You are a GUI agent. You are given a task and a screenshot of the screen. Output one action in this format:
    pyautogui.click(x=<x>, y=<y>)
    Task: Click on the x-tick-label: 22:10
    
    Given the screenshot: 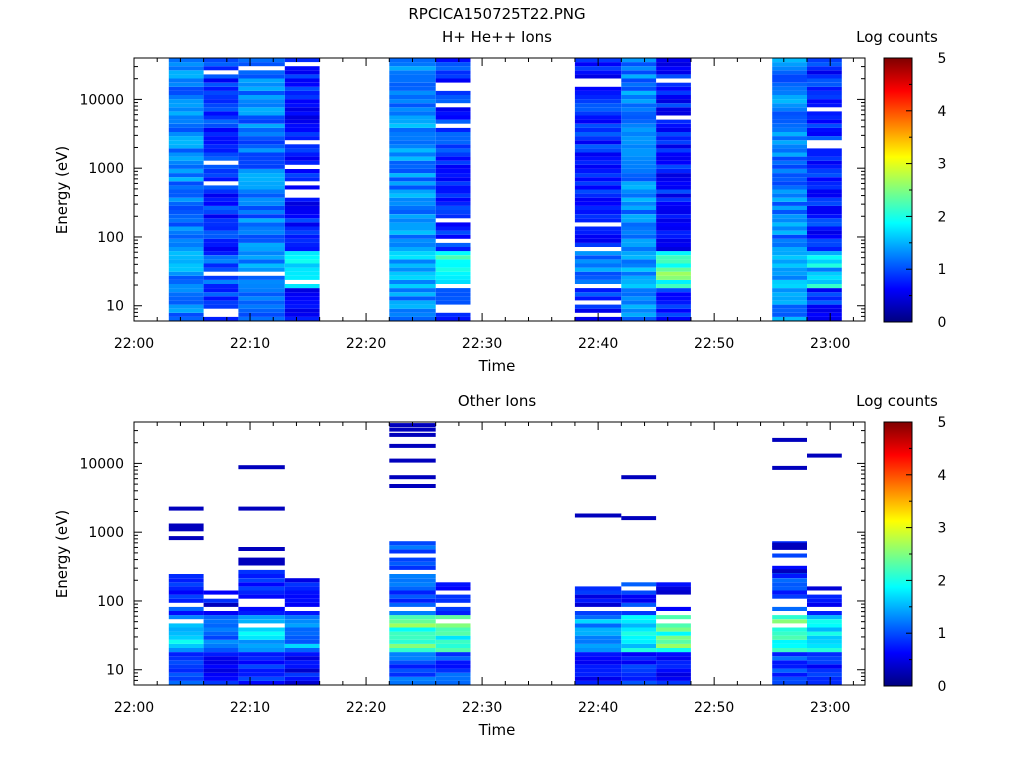 What is the action you would take?
    pyautogui.click(x=250, y=344)
    